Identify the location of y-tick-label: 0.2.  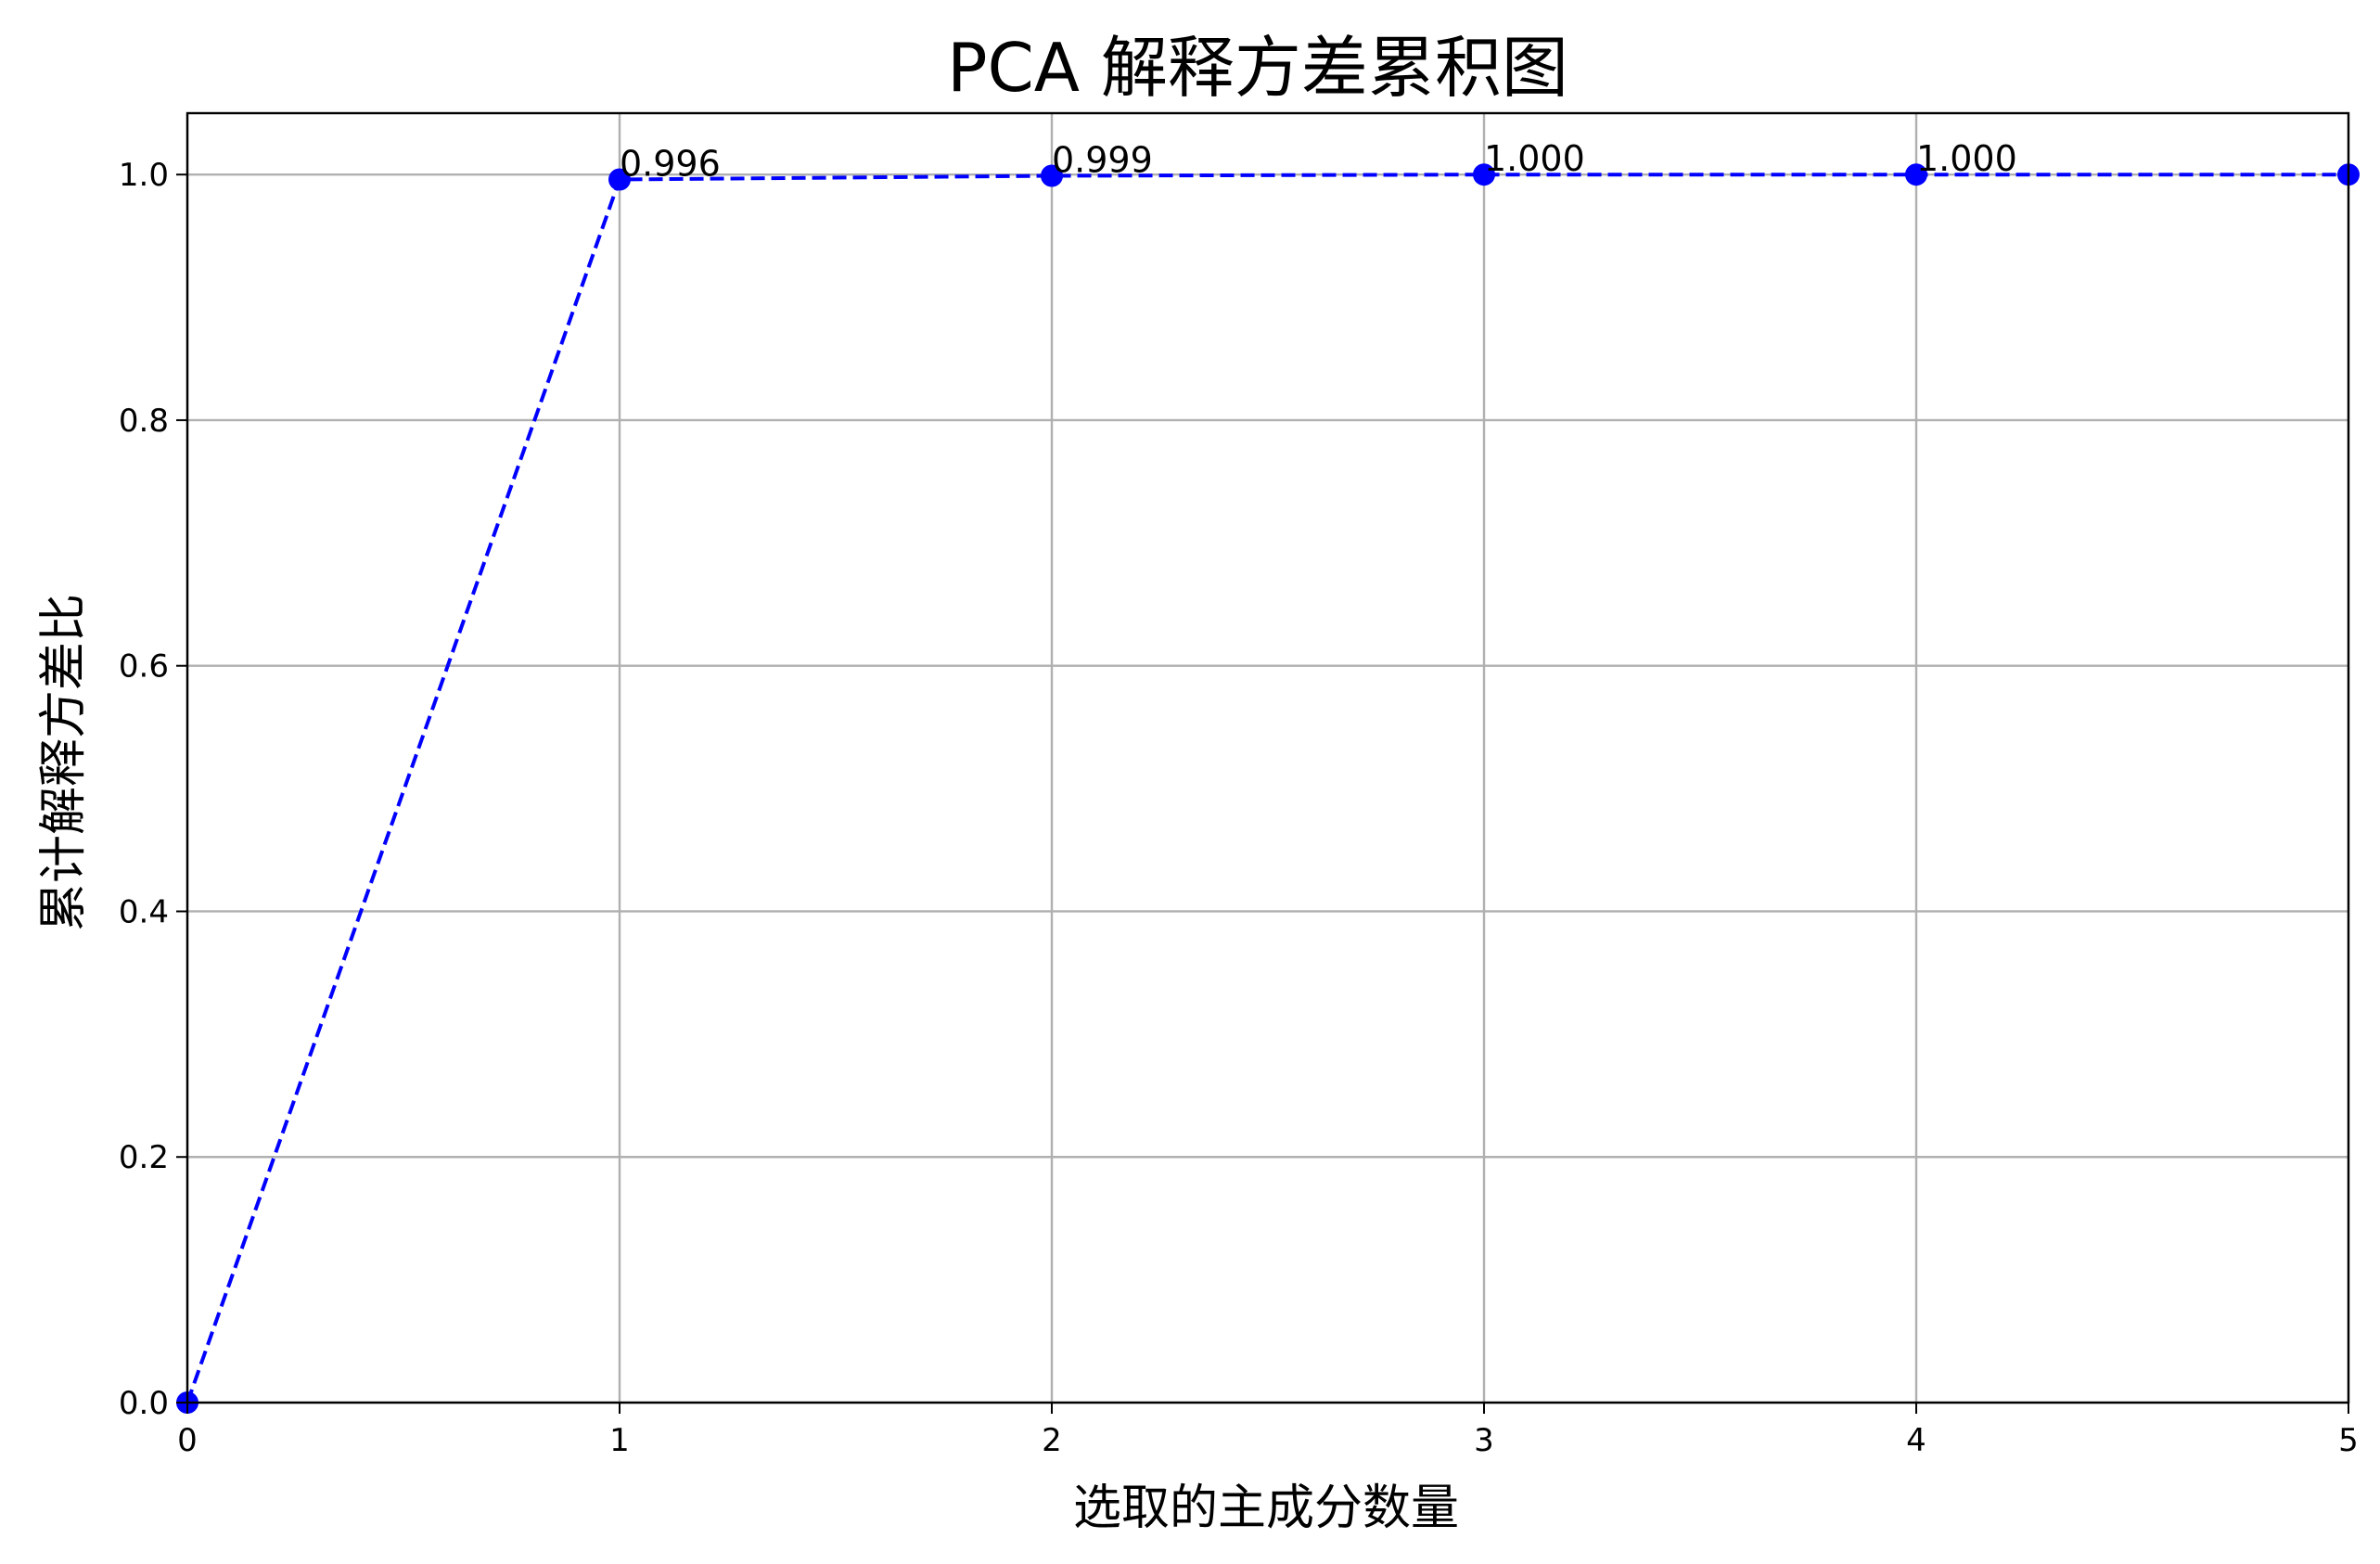
(144, 1157).